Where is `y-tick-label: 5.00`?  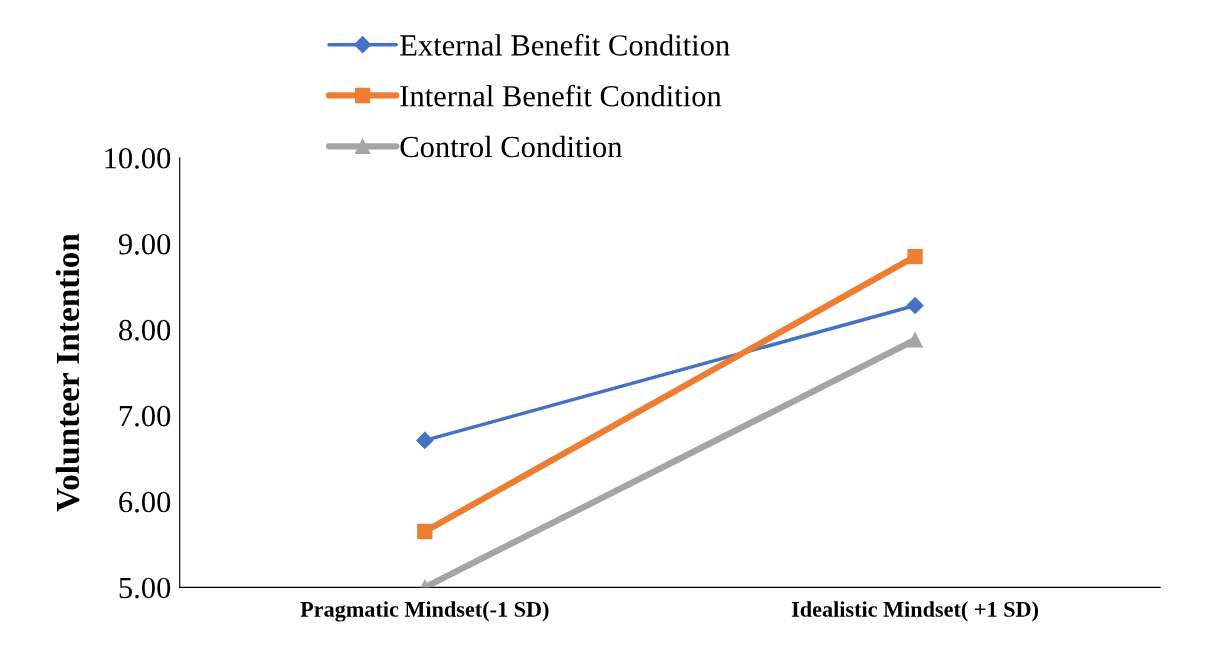 y-tick-label: 5.00 is located at coordinates (145, 588).